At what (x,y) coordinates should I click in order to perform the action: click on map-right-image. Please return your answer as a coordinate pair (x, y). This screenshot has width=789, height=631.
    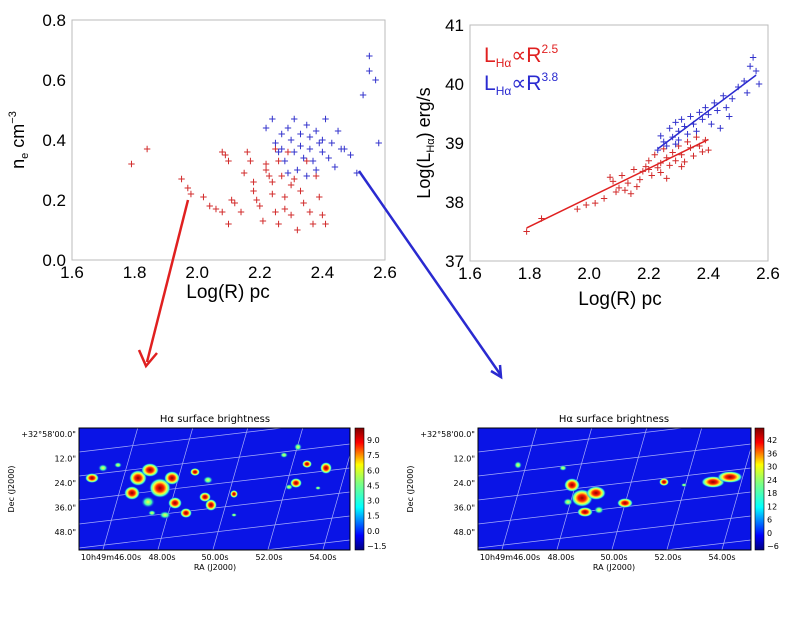
    Looking at the image, I should click on (614, 489).